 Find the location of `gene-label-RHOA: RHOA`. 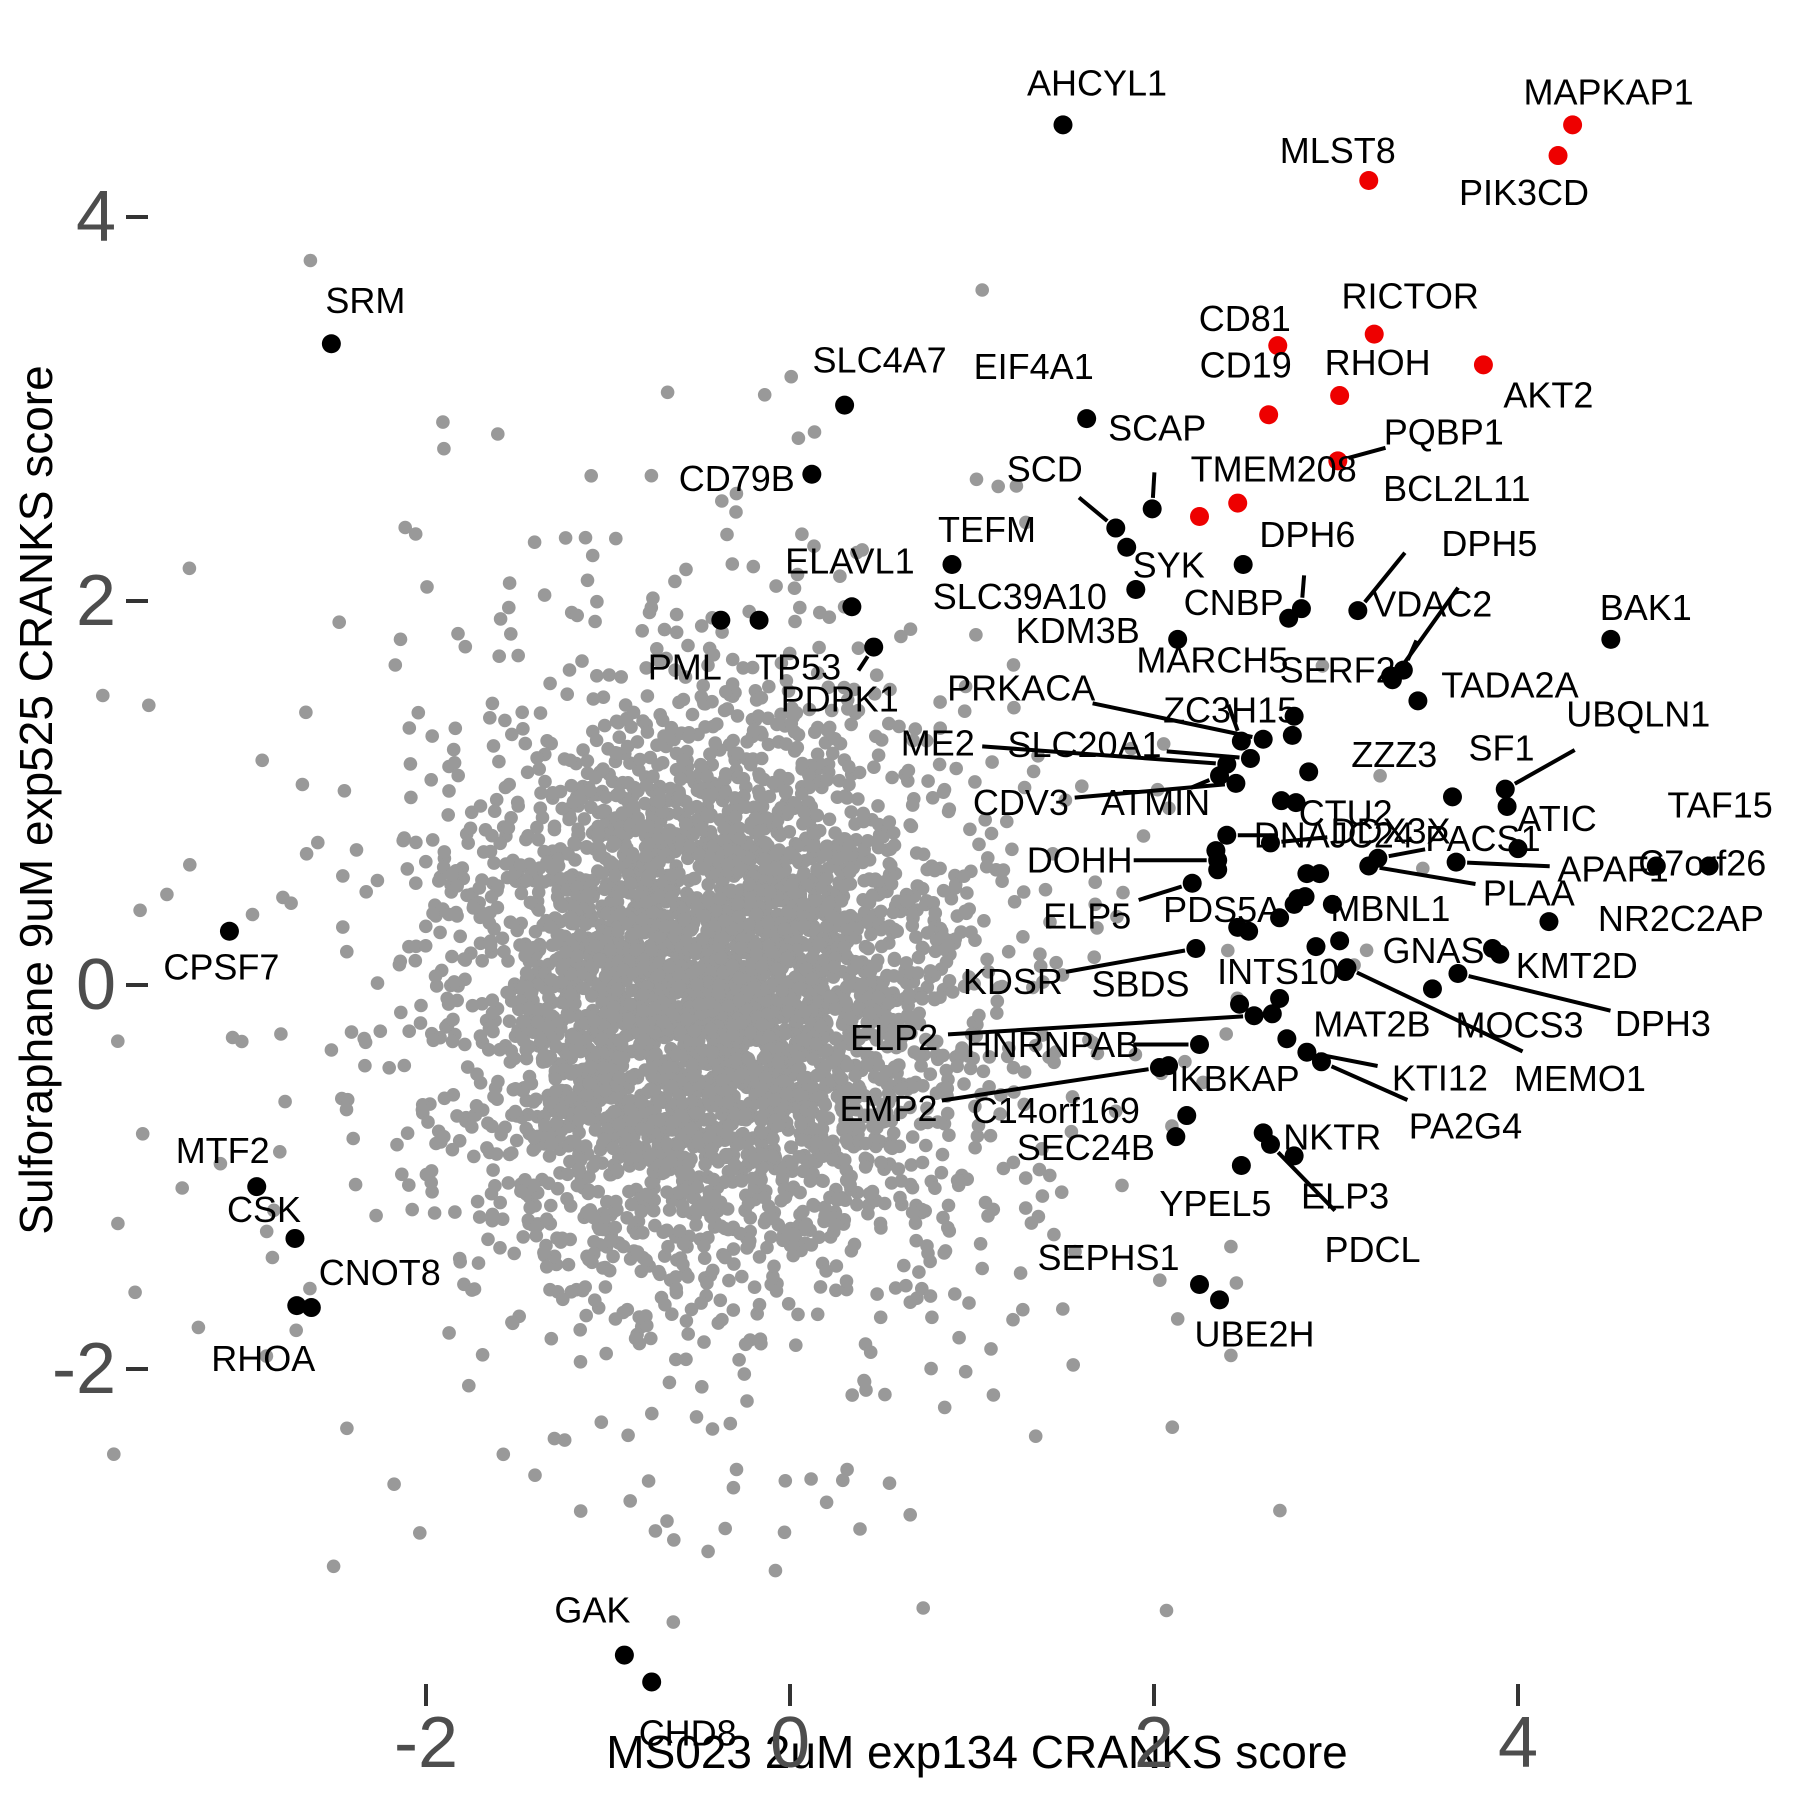

gene-label-RHOA: RHOA is located at coordinates (263, 1358).